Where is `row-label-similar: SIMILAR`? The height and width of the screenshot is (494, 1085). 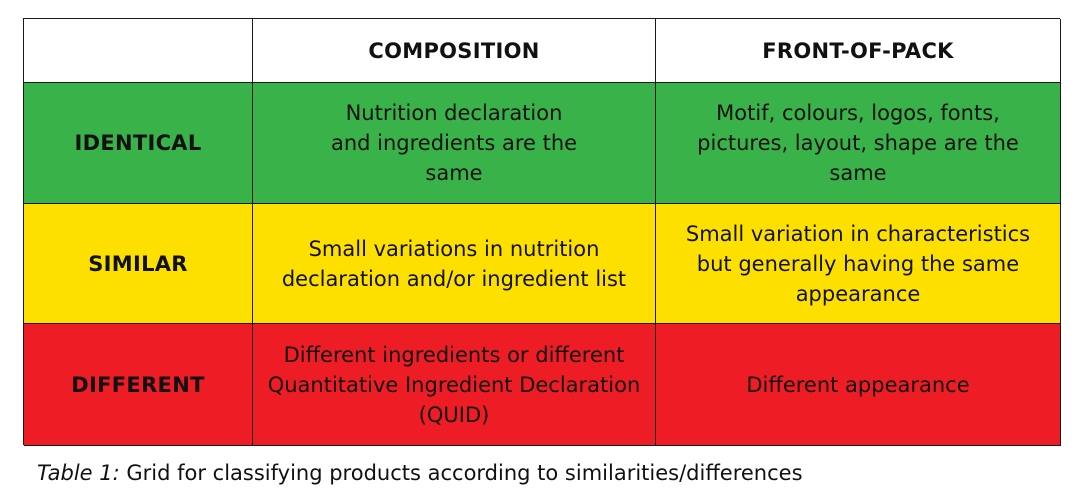 row-label-similar: SIMILAR is located at coordinates (138, 264).